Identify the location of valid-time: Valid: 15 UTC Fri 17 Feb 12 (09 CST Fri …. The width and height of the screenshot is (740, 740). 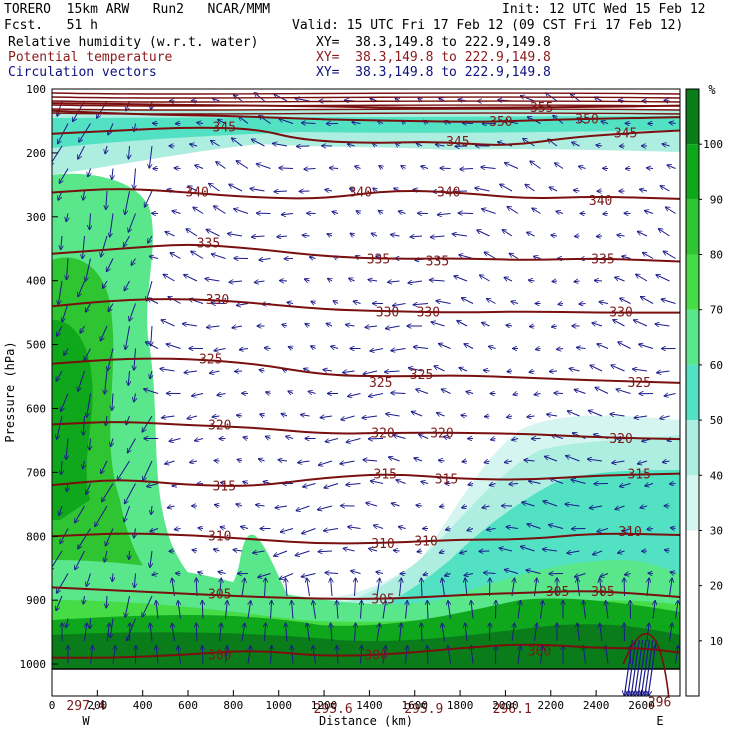
(488, 25).